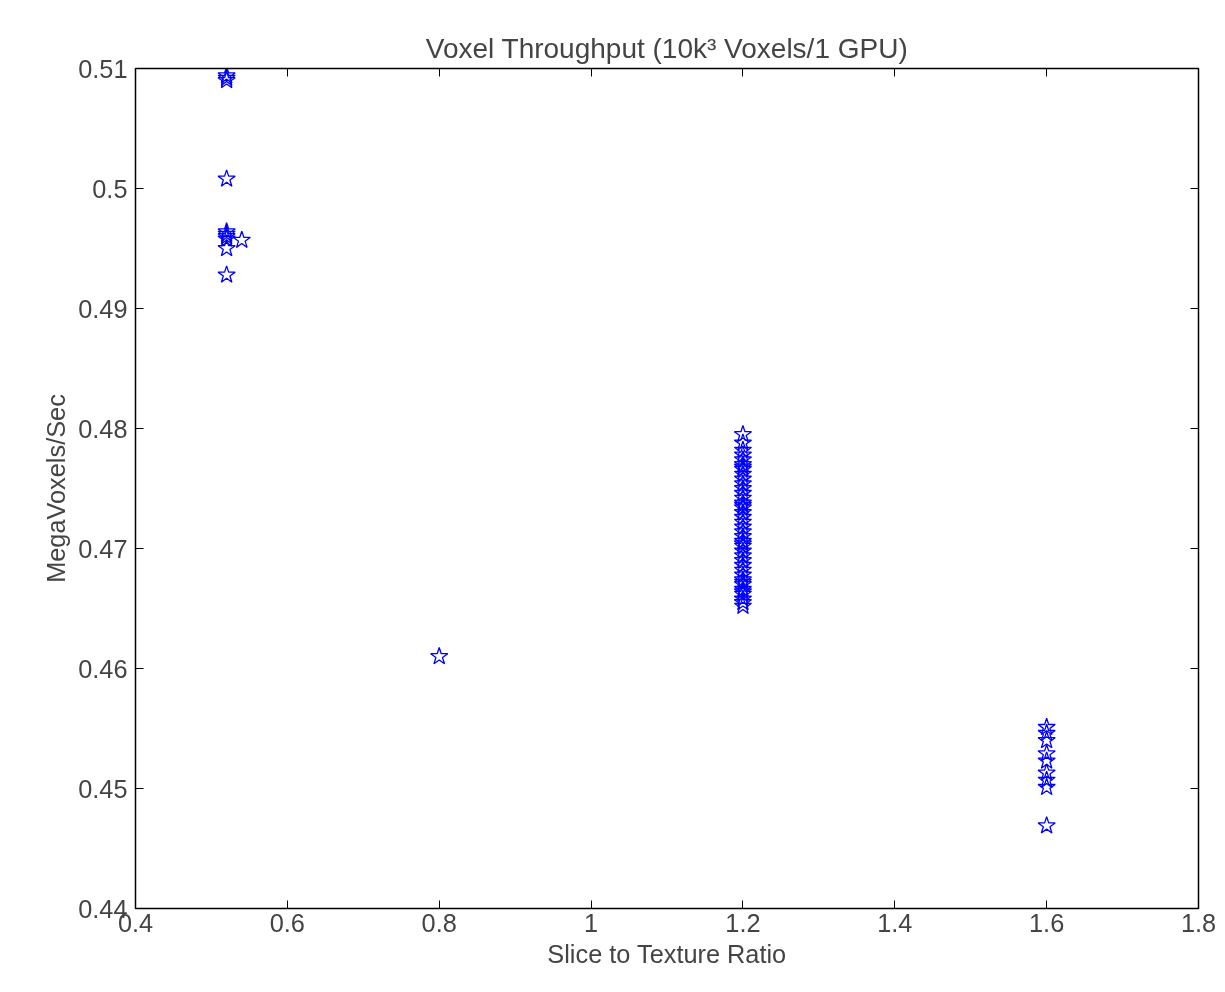  Describe the element at coordinates (103, 68) in the screenshot. I see `y-tick-label: 0.51` at that location.